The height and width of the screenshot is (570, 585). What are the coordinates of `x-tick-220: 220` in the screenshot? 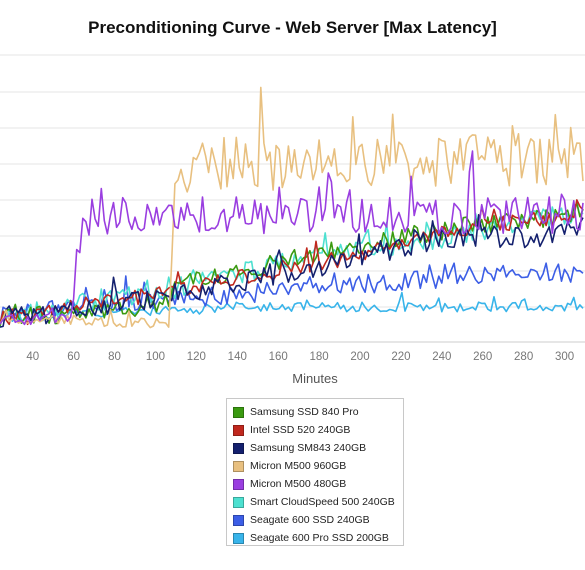 It's located at (400, 357).